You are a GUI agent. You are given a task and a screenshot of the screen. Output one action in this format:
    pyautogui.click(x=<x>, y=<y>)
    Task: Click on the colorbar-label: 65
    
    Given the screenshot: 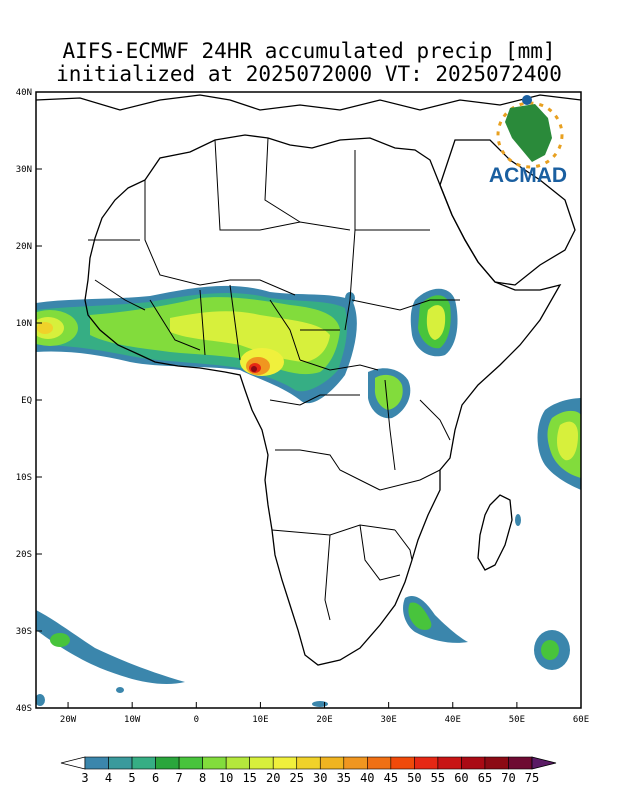 What is the action you would take?
    pyautogui.click(x=485, y=778)
    